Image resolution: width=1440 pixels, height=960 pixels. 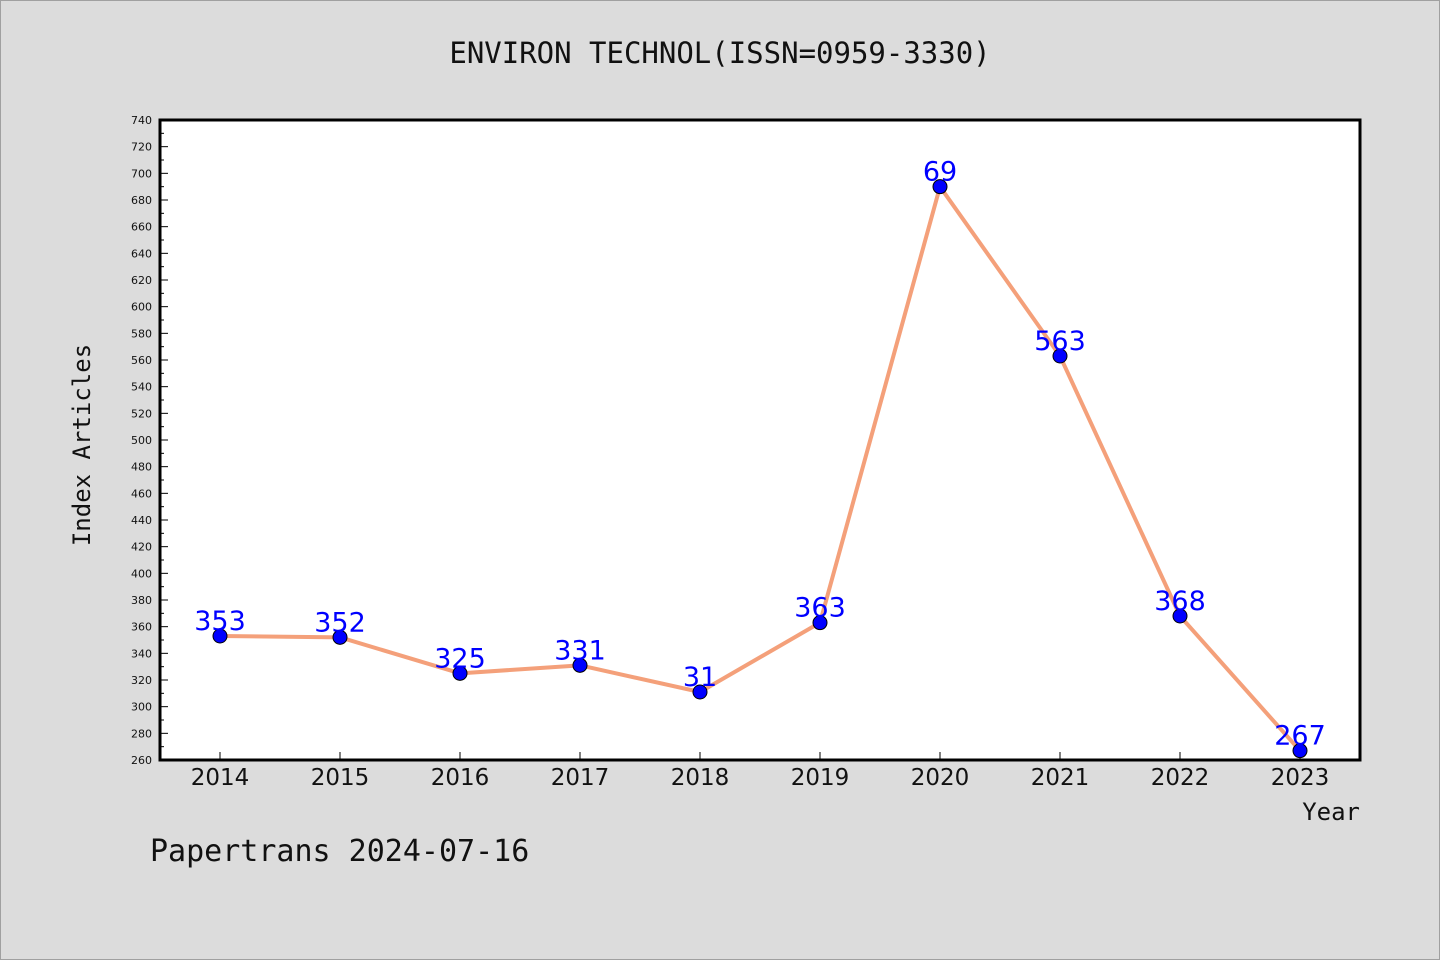 I want to click on x-tick-label: 2016, so click(x=460, y=778).